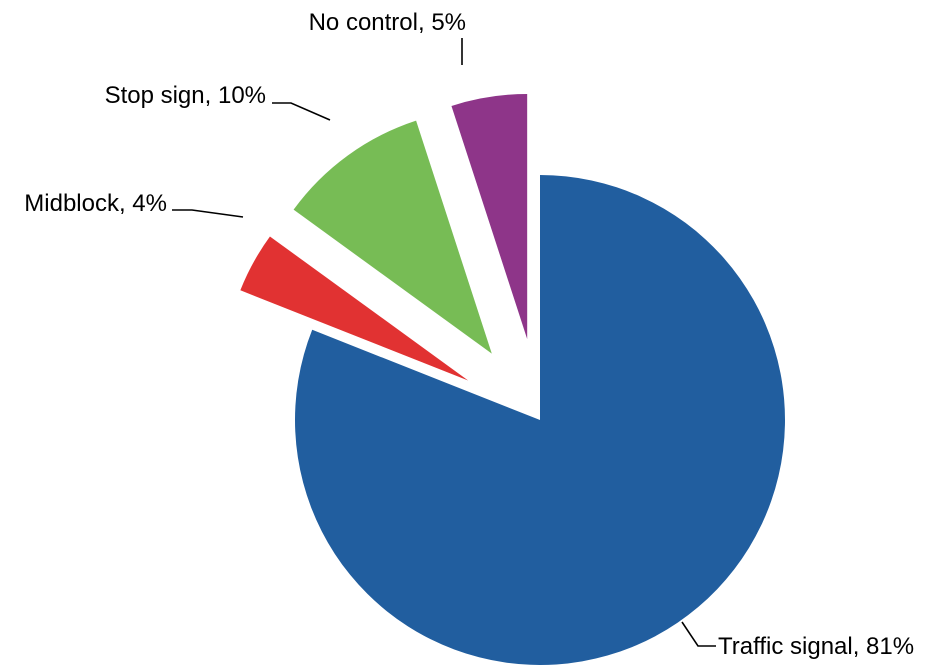 This screenshot has height=665, width=941. What do you see at coordinates (208, 213) in the screenshot?
I see `leader-line-midblock` at bounding box center [208, 213].